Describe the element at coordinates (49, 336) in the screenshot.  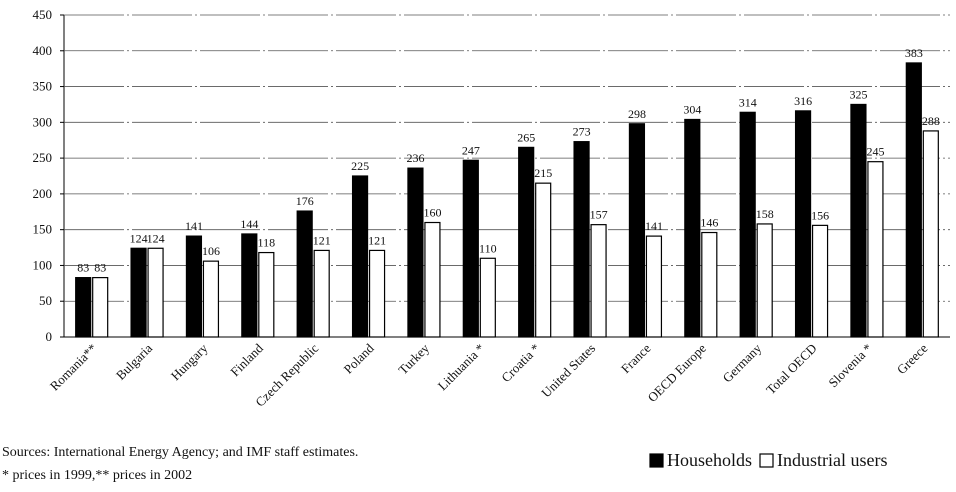
I see `y-tick-label: 0` at that location.